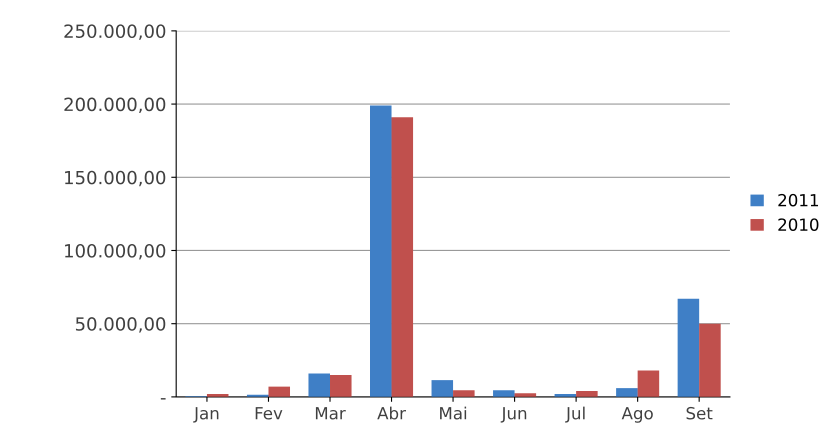 This screenshot has height=441, width=839. I want to click on legend-label: 2011, so click(798, 200).